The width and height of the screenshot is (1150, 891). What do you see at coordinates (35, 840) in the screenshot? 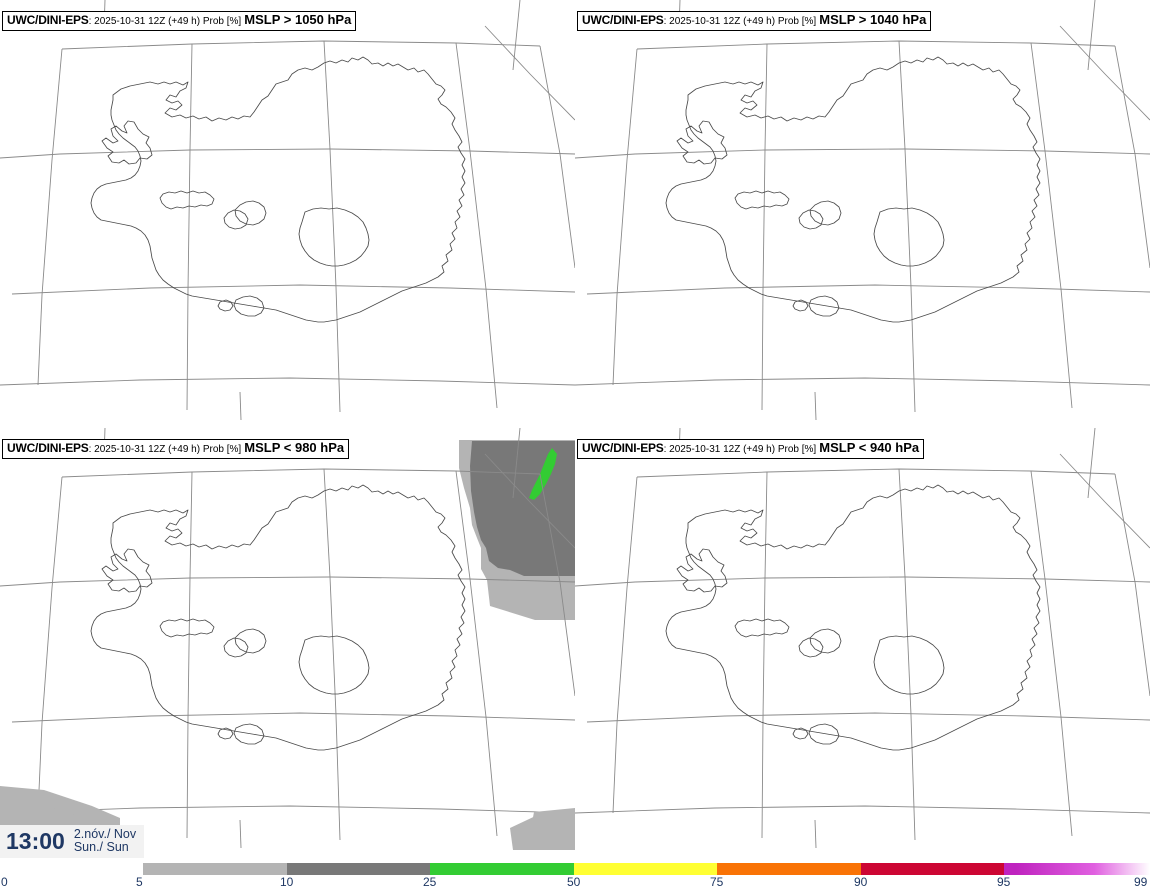
I see `valid-time-clock: 13:00` at bounding box center [35, 840].